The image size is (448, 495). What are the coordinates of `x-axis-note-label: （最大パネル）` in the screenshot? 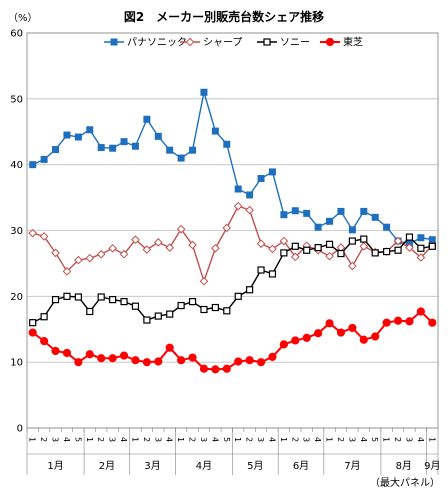 It's located at (405, 482).